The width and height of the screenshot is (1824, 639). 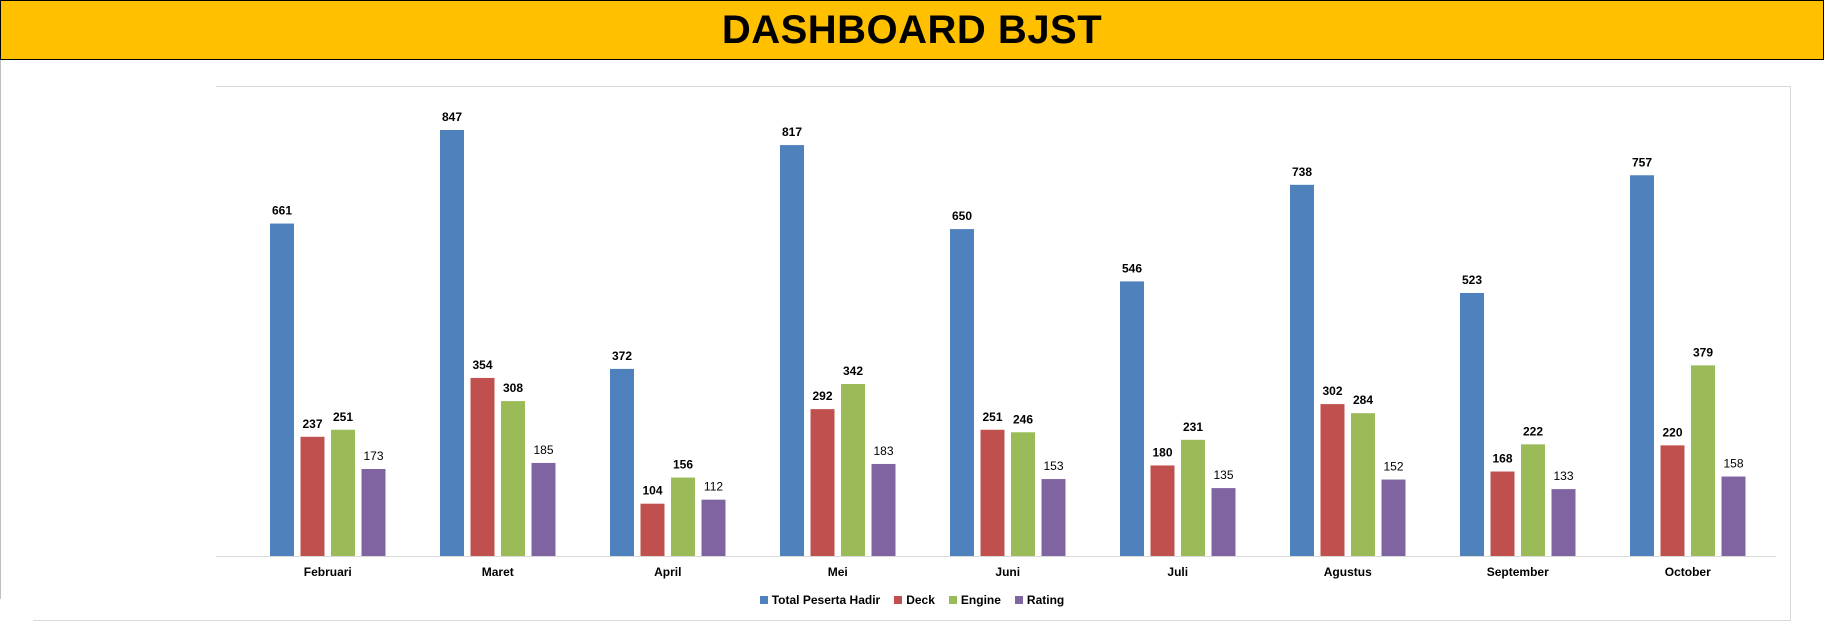 What do you see at coordinates (1045, 600) in the screenshot?
I see `legend-label: Rating` at bounding box center [1045, 600].